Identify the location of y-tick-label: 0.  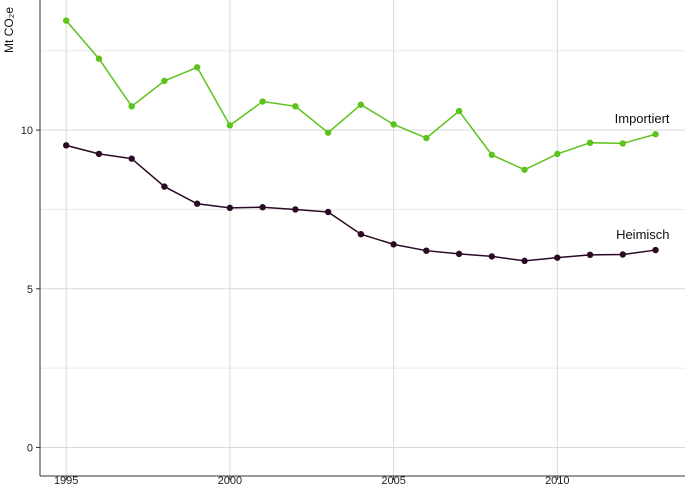
(30, 448).